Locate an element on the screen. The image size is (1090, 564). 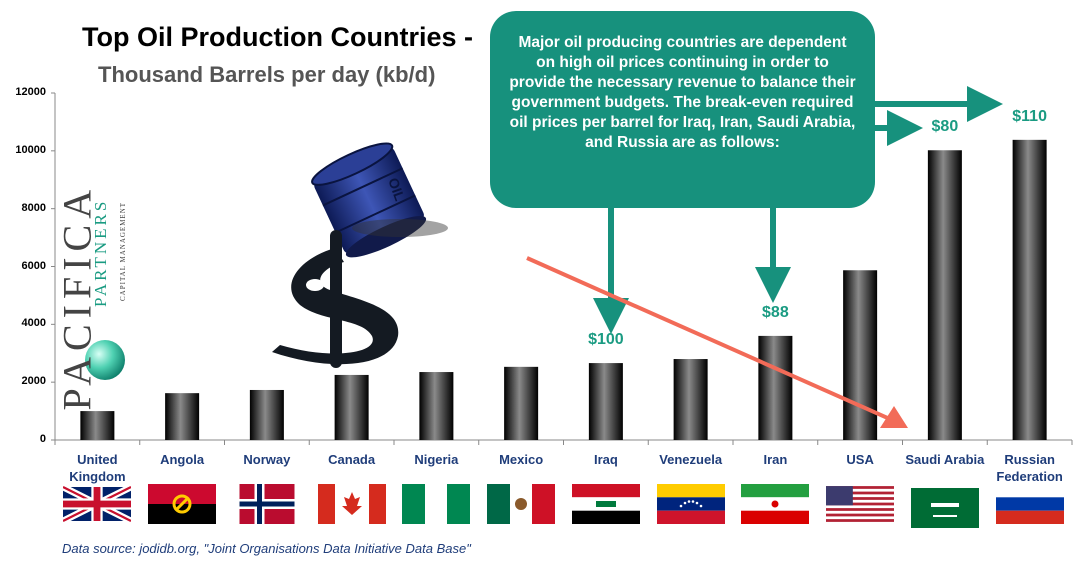
bar-saudi-arabia is located at coordinates (944, 295).